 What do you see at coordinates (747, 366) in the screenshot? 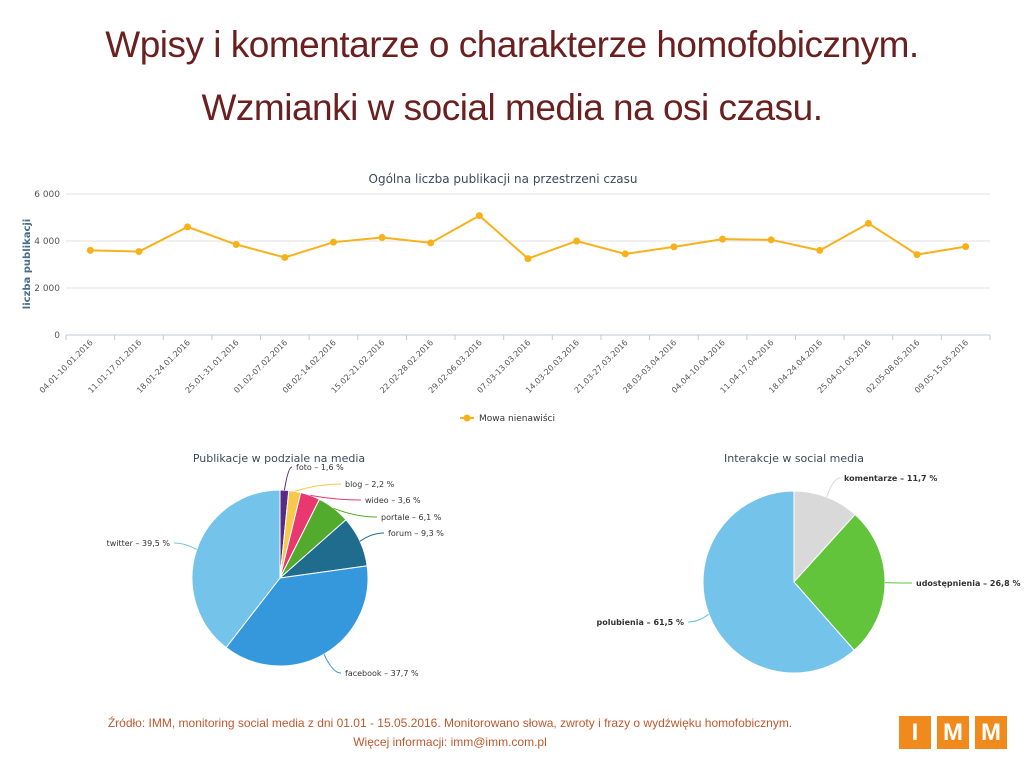
I see `x-tick-label: 11.04-17.04.2016` at bounding box center [747, 366].